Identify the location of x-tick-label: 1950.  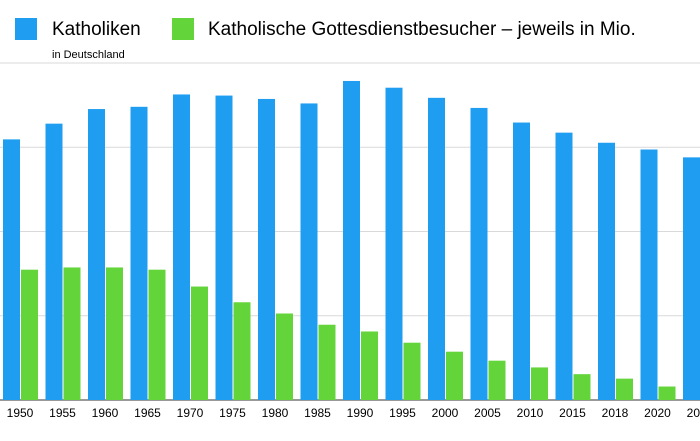
(20, 413).